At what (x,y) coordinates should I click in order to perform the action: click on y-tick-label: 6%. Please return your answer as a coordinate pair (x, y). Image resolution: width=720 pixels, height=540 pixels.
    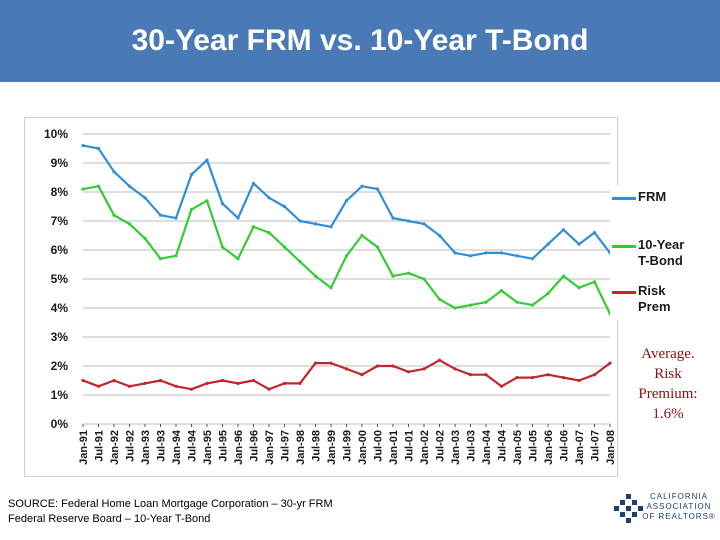
    Looking at the image, I should click on (60, 250).